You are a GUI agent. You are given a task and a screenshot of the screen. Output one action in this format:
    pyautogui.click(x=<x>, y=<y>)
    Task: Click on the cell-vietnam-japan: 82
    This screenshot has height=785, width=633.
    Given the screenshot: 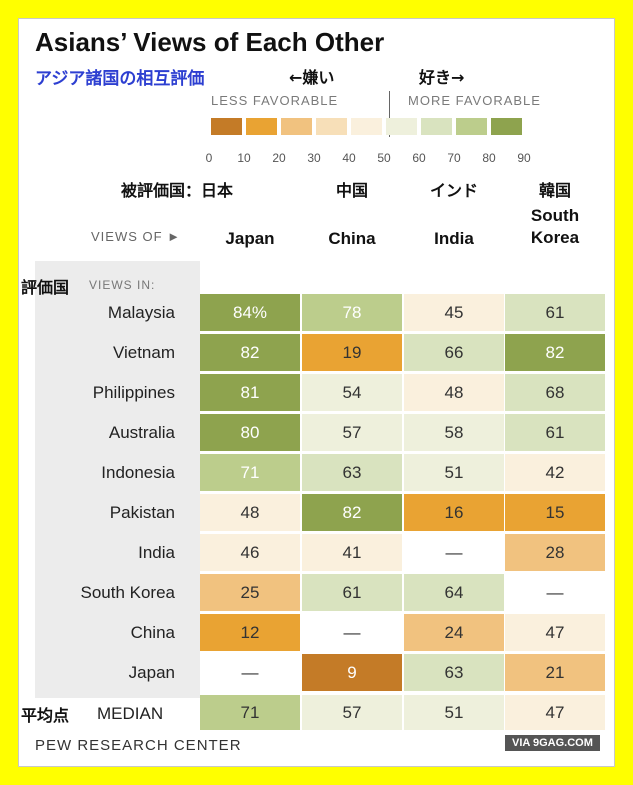 What is the action you would take?
    pyautogui.click(x=250, y=352)
    